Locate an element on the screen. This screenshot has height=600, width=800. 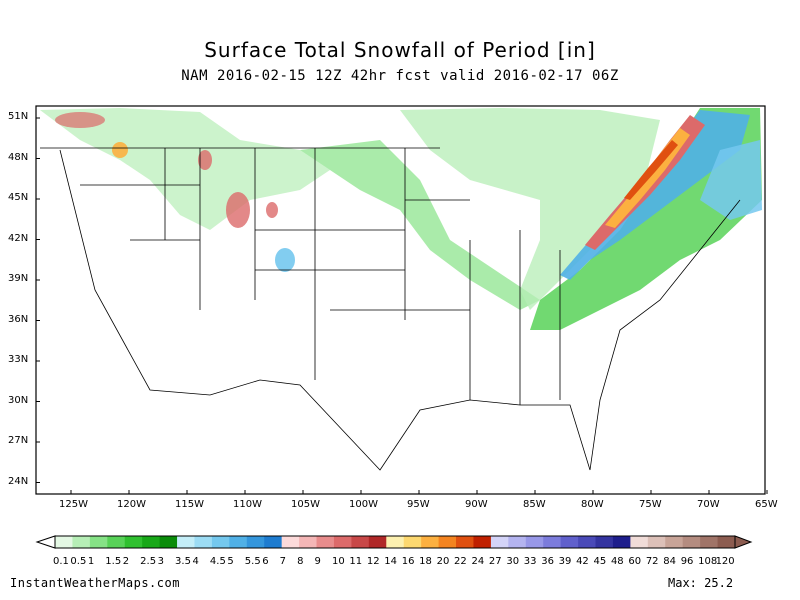
lat-label: 36N is located at coordinates (18, 319).